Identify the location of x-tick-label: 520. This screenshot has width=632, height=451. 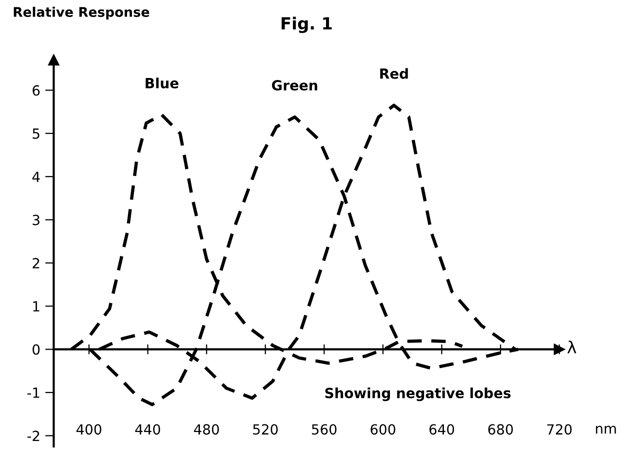
(265, 429).